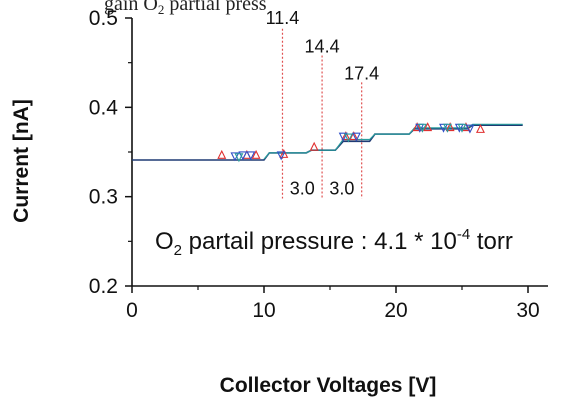  Describe the element at coordinates (161, 9) in the screenshot. I see `title-fragment-sub: 2` at that location.